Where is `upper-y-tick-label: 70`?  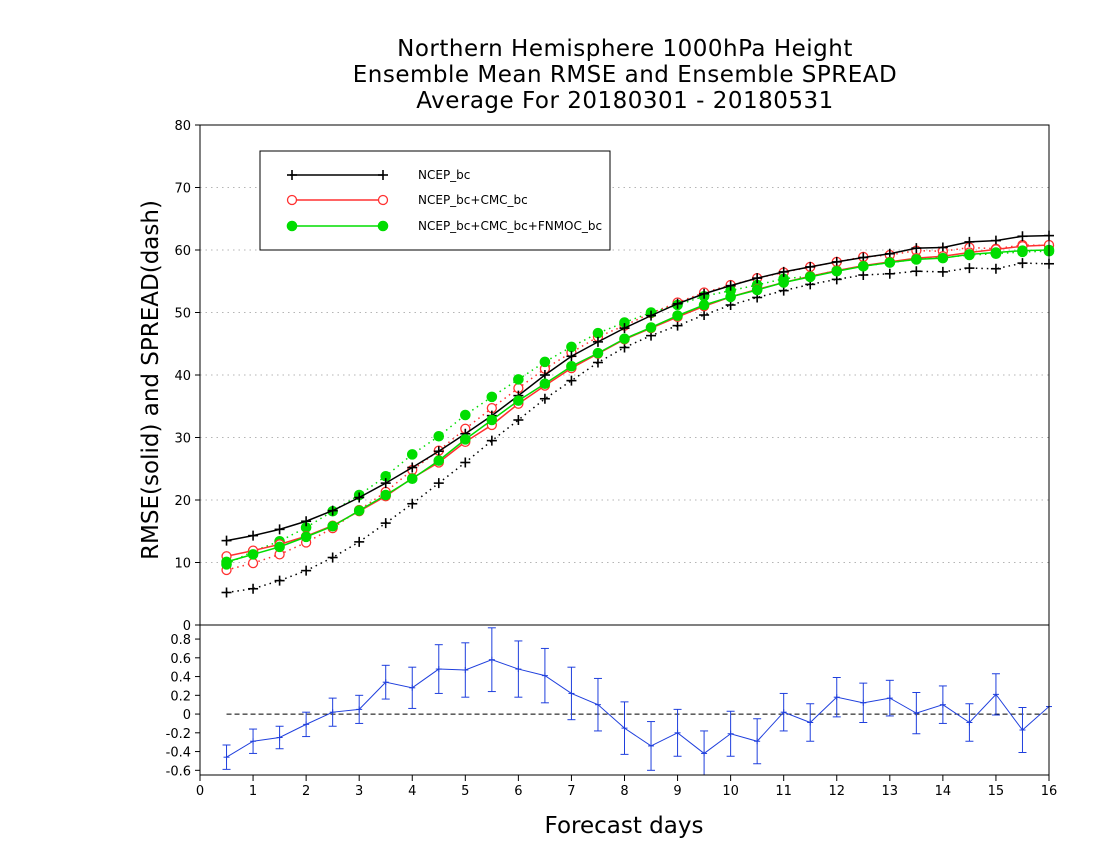
upper-y-tick-label: 70 is located at coordinates (182, 189).